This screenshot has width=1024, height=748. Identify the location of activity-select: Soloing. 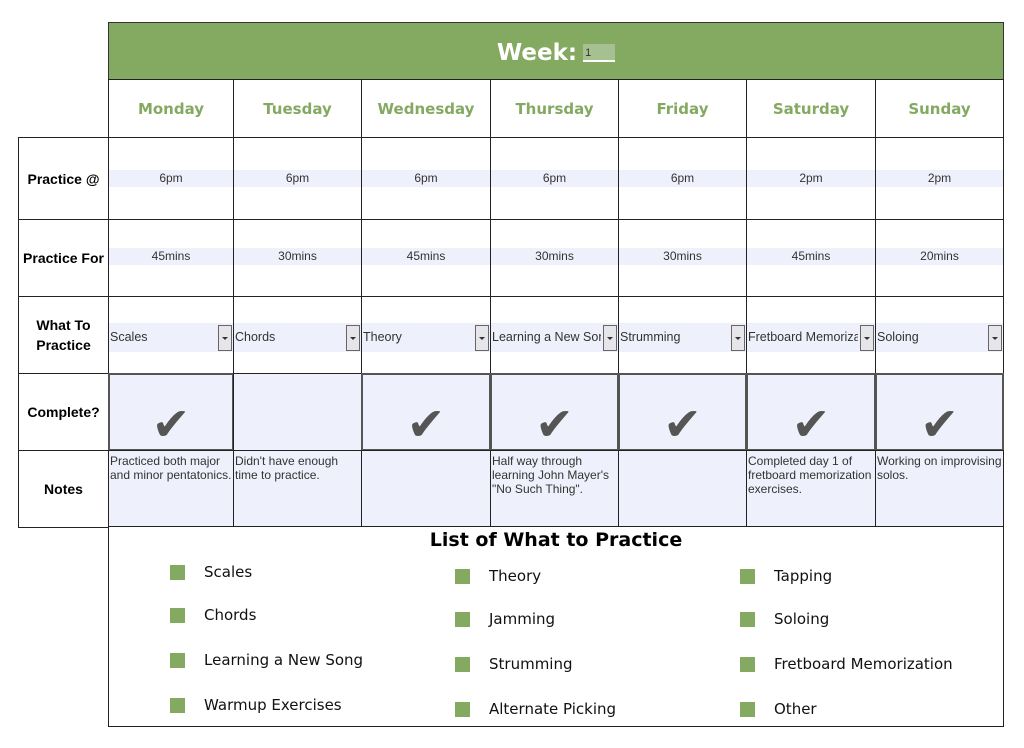
(939, 337).